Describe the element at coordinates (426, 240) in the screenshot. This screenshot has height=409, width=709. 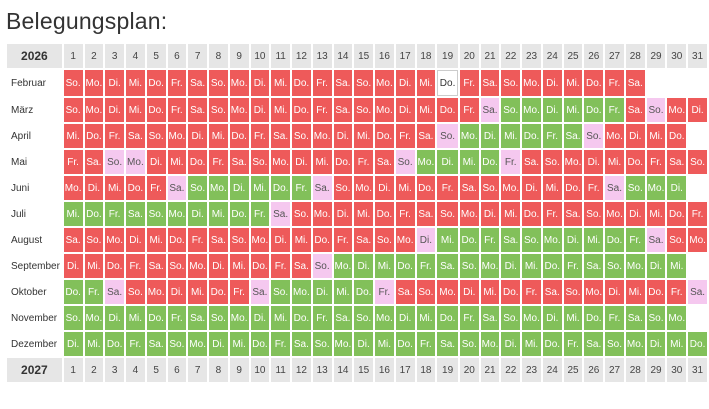
I see `day-cell-changeover: Di.` at that location.